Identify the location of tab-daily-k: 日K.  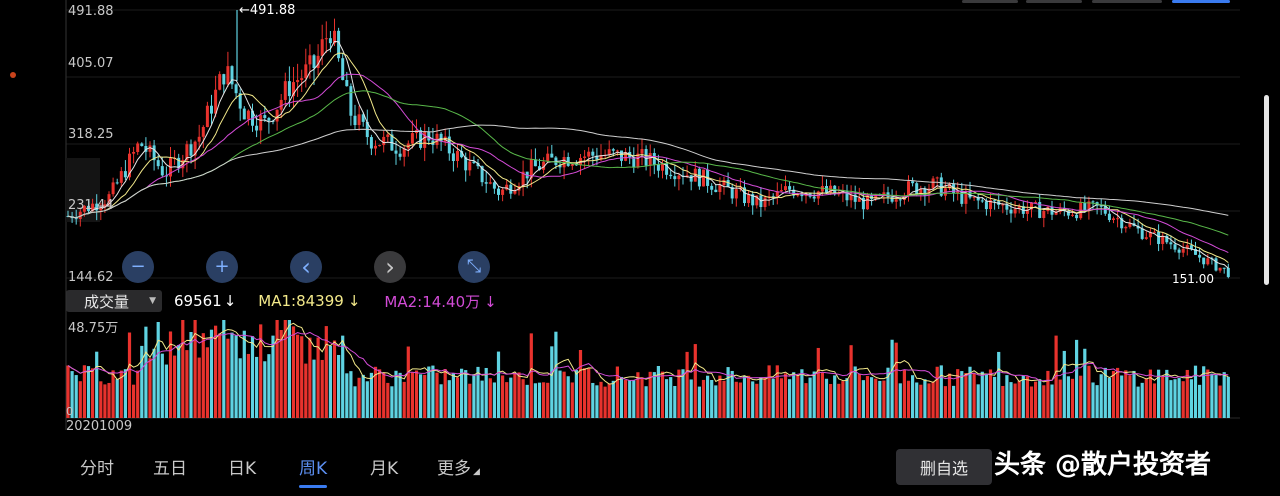
(242, 469).